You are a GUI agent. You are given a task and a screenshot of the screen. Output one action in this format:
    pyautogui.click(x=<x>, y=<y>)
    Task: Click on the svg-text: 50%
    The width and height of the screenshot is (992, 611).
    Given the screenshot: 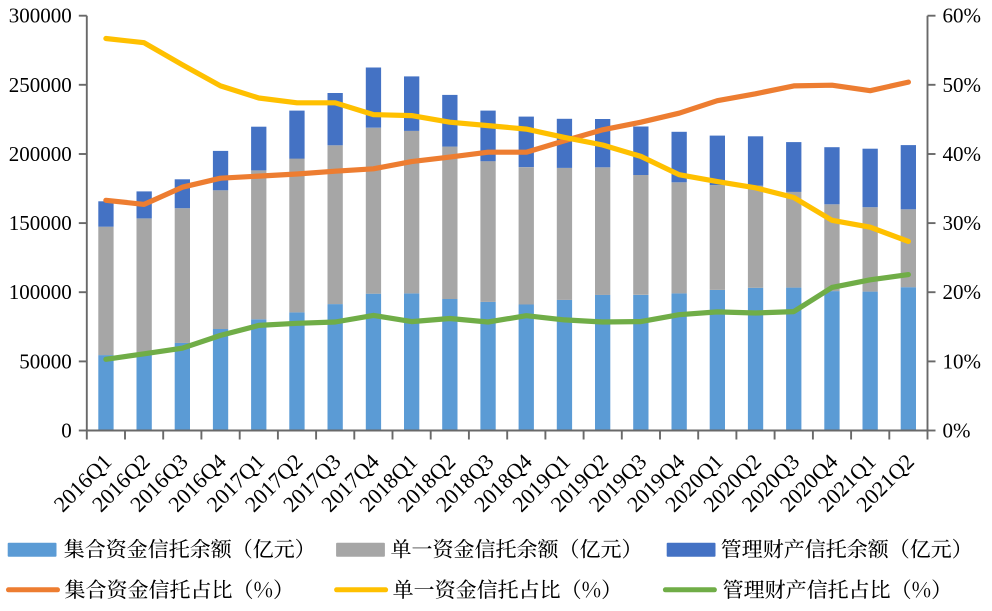 What is the action you would take?
    pyautogui.click(x=962, y=85)
    